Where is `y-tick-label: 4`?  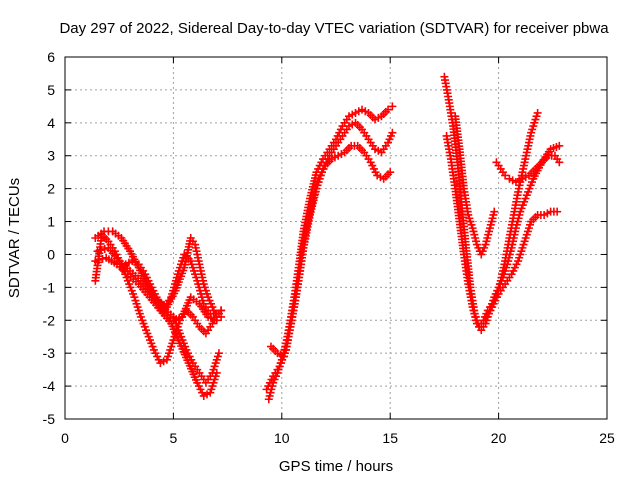
y-tick-label: 4 is located at coordinates (51, 123).